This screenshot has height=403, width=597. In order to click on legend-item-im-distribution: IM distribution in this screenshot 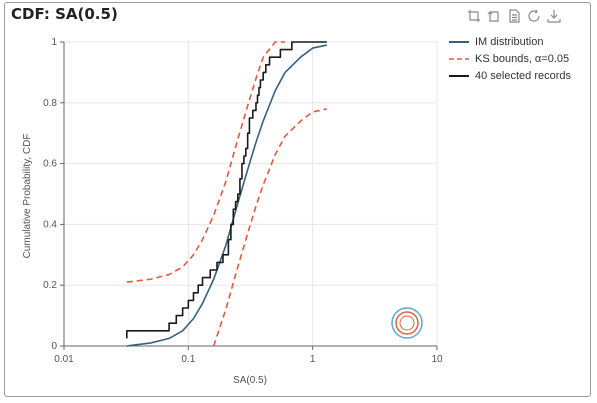, I will do `click(510, 41)`.